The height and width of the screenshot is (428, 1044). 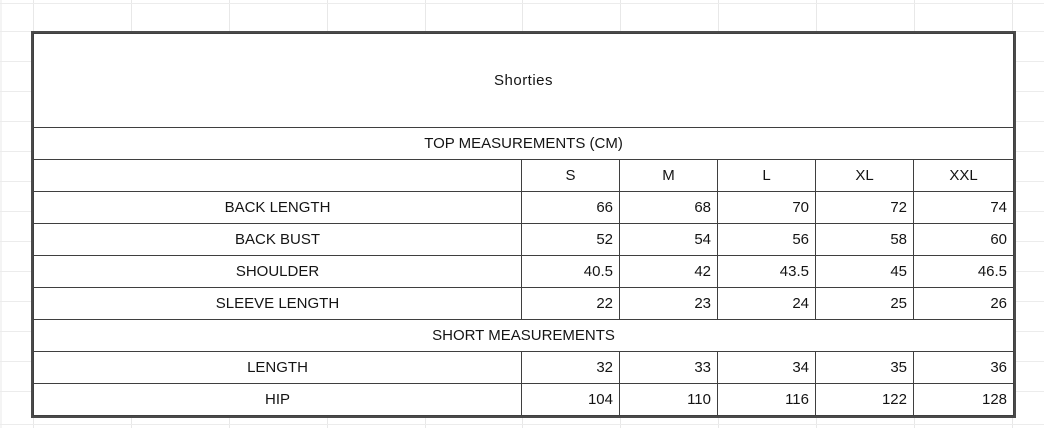 I want to click on size-header-blank, so click(x=277, y=175).